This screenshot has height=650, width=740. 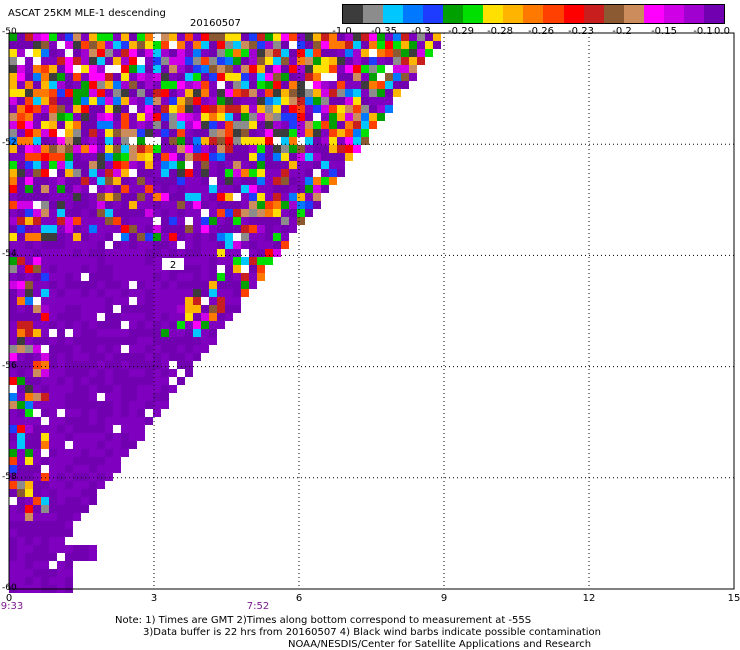 What do you see at coordinates (258, 606) in the screenshot?
I see `time-label: 7:52` at bounding box center [258, 606].